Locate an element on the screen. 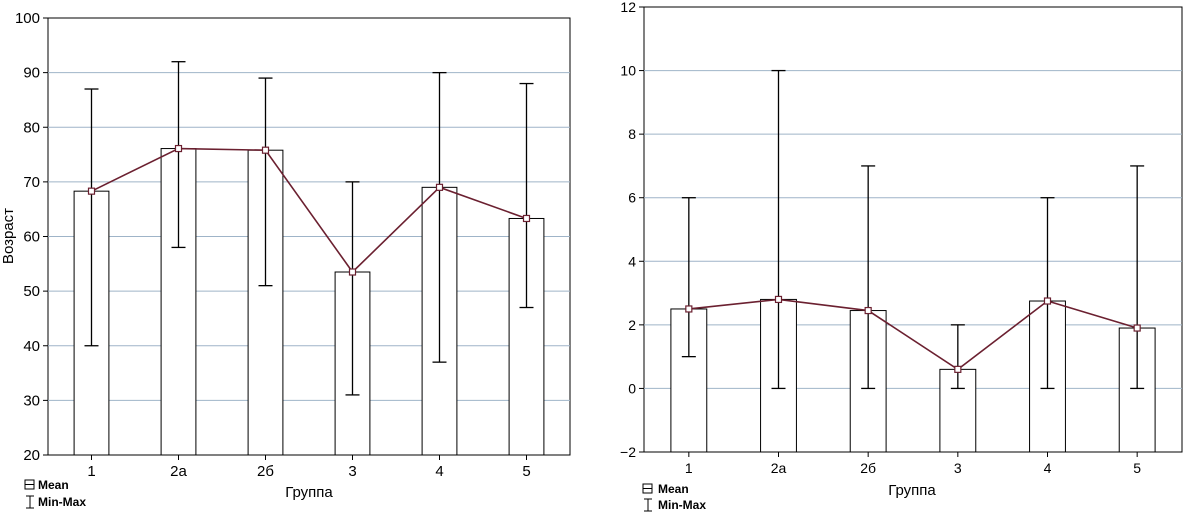  y-tick-label: 10 is located at coordinates (628, 71).